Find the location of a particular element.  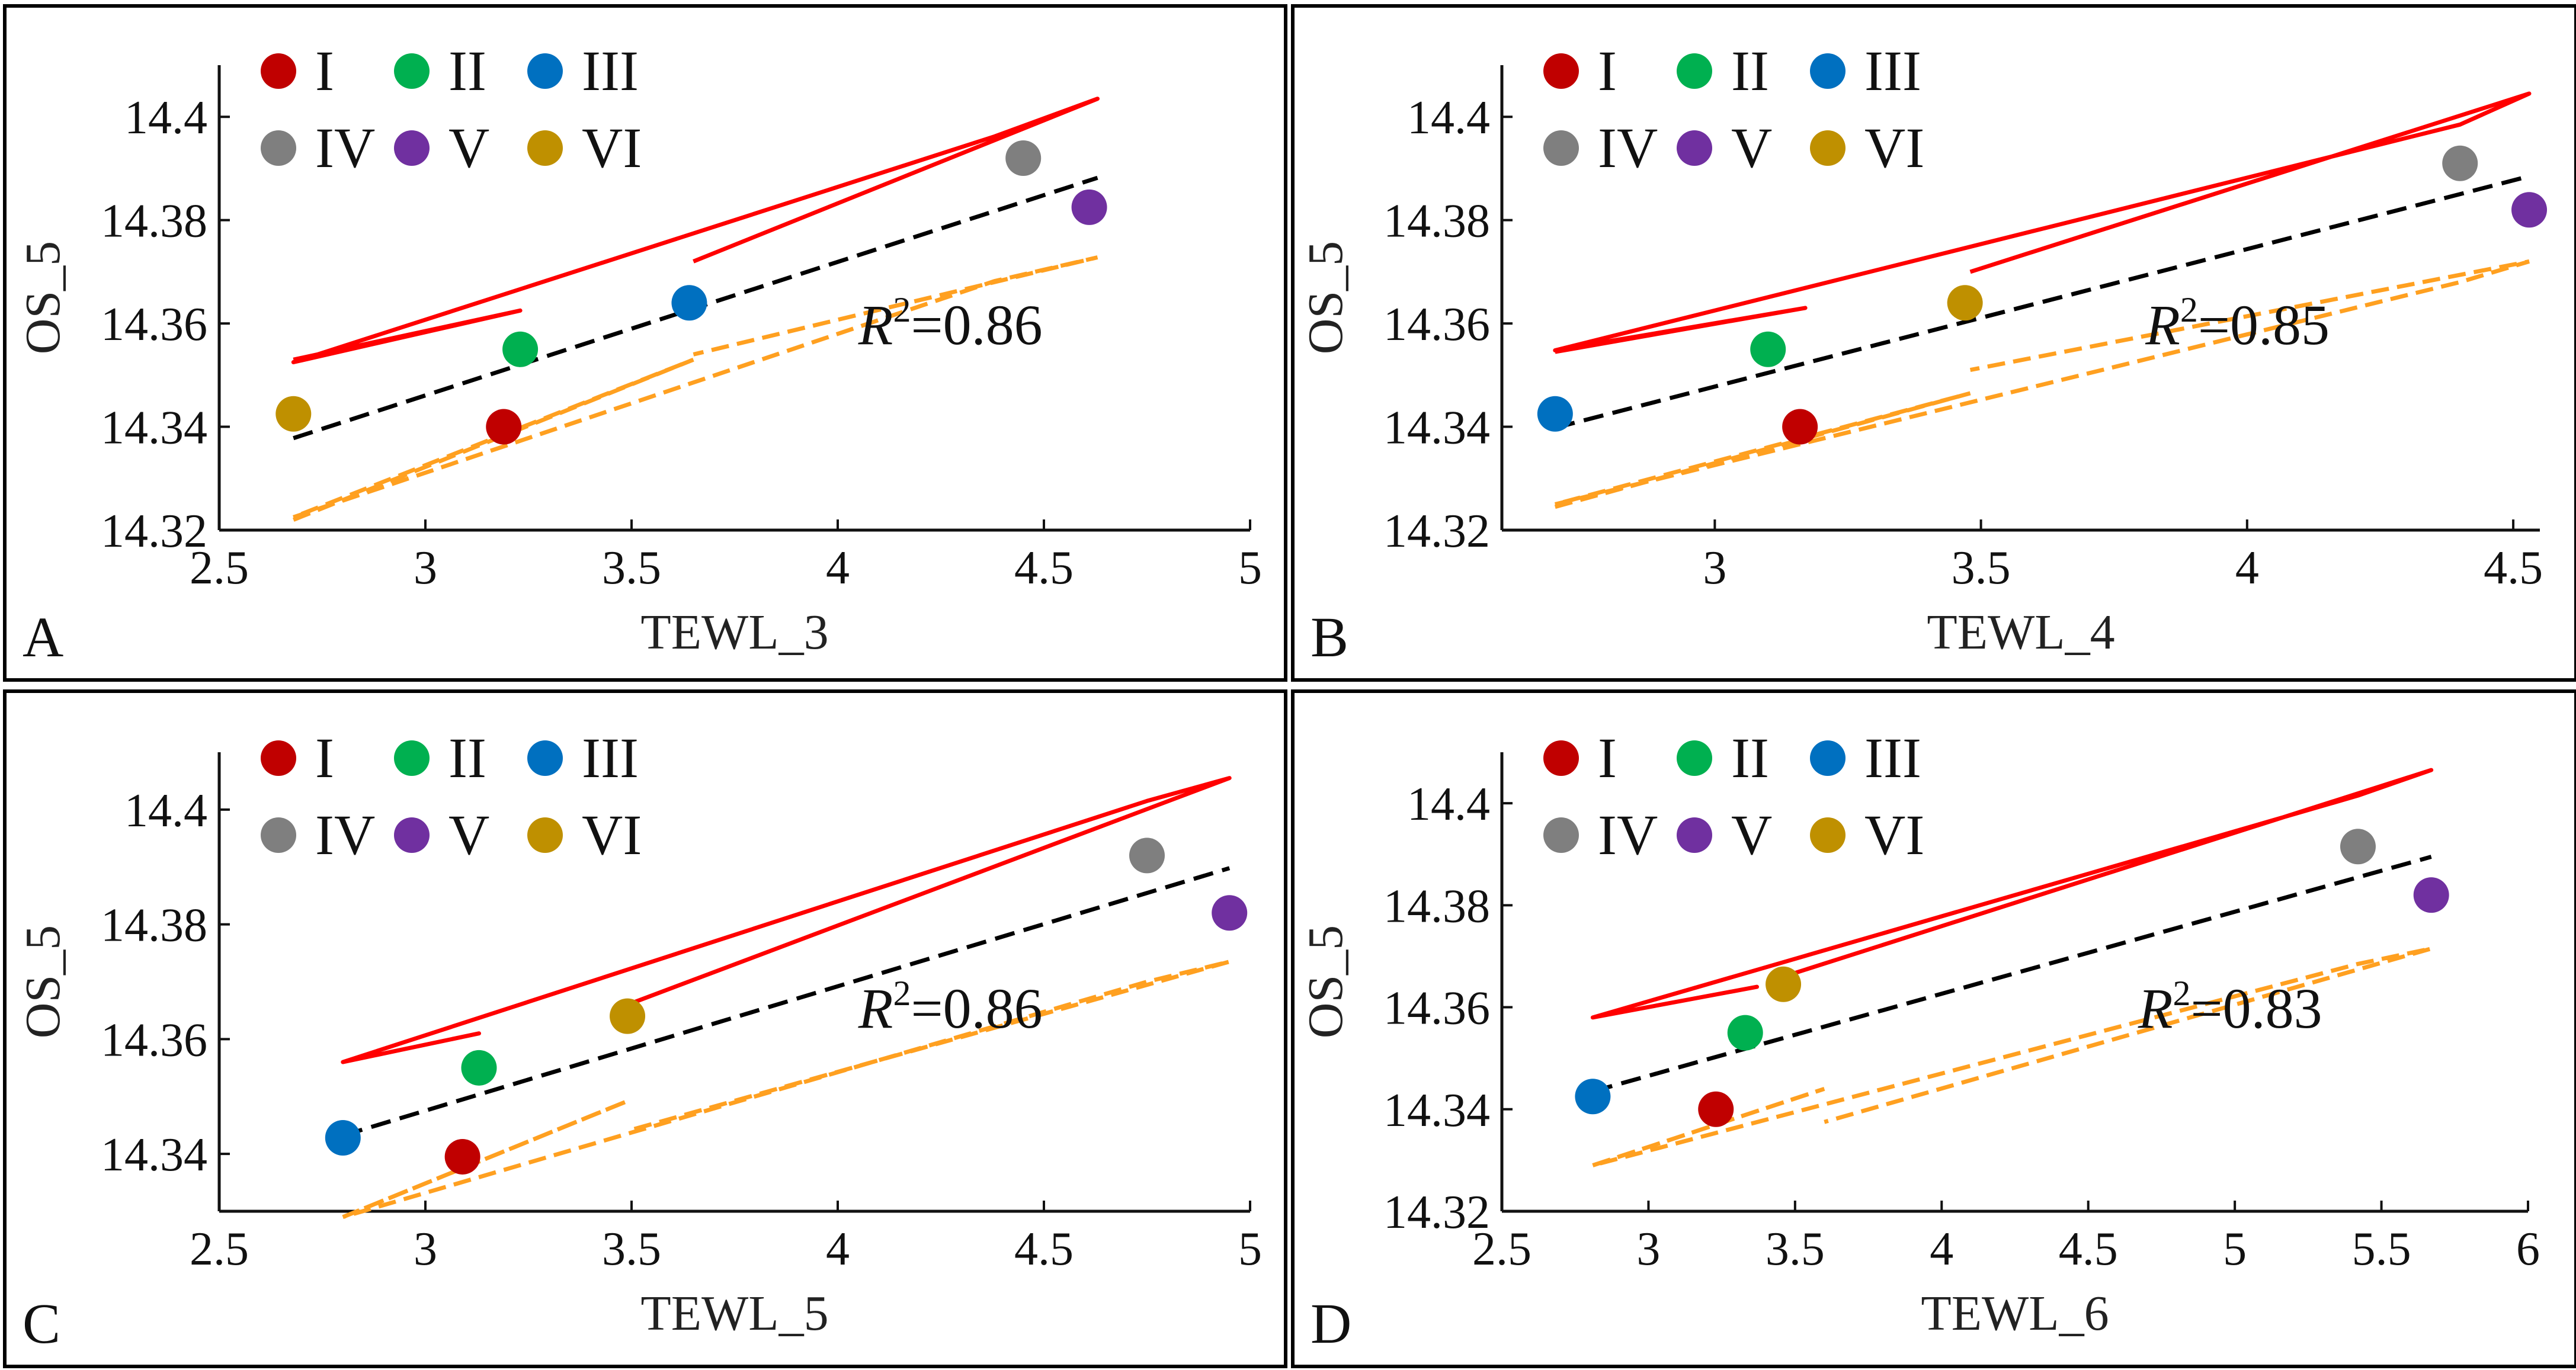

data-point-vi is located at coordinates (293, 414).